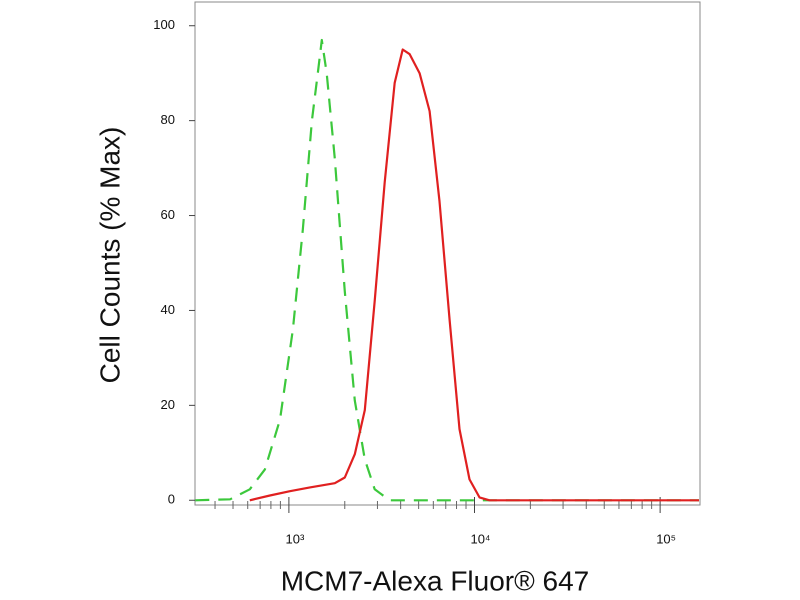 The height and width of the screenshot is (600, 800). Describe the element at coordinates (435, 580) in the screenshot. I see `x-axis-title: MCM7-Alexa Fluor® 647` at that location.